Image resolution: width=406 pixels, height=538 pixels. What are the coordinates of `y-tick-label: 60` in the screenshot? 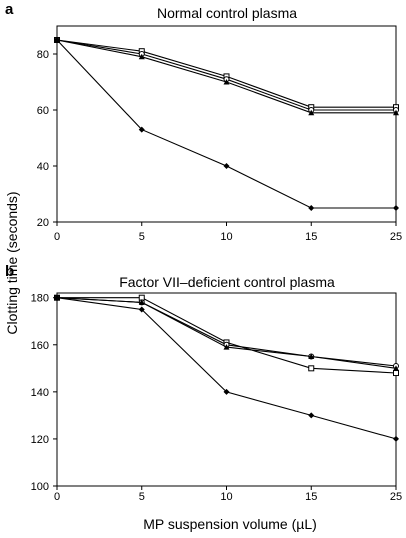 It's located at (43, 111).